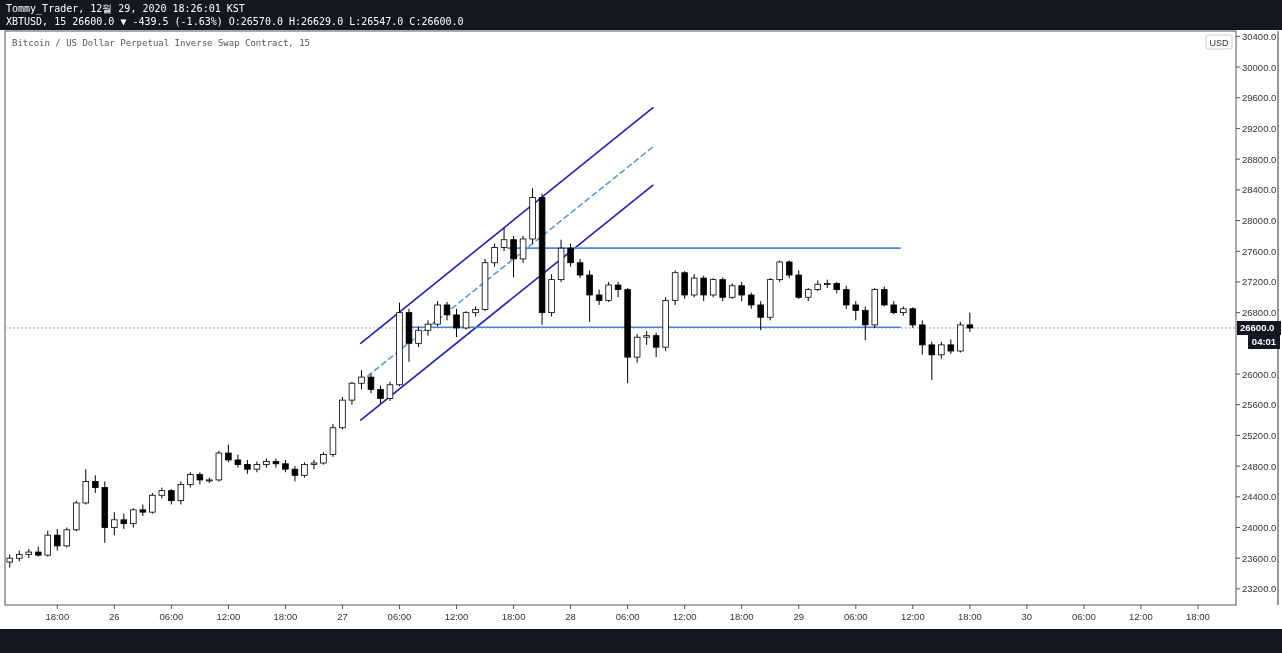 The height and width of the screenshot is (653, 1282). What do you see at coordinates (1259, 466) in the screenshot?
I see `y-tick-label: 24800.0` at bounding box center [1259, 466].